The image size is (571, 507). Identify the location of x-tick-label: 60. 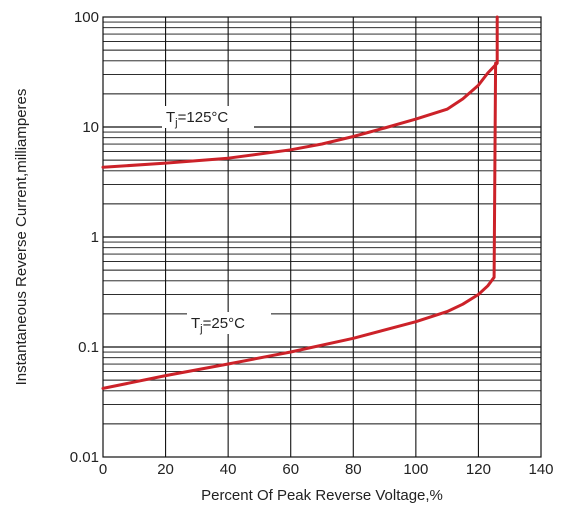
(290, 469).